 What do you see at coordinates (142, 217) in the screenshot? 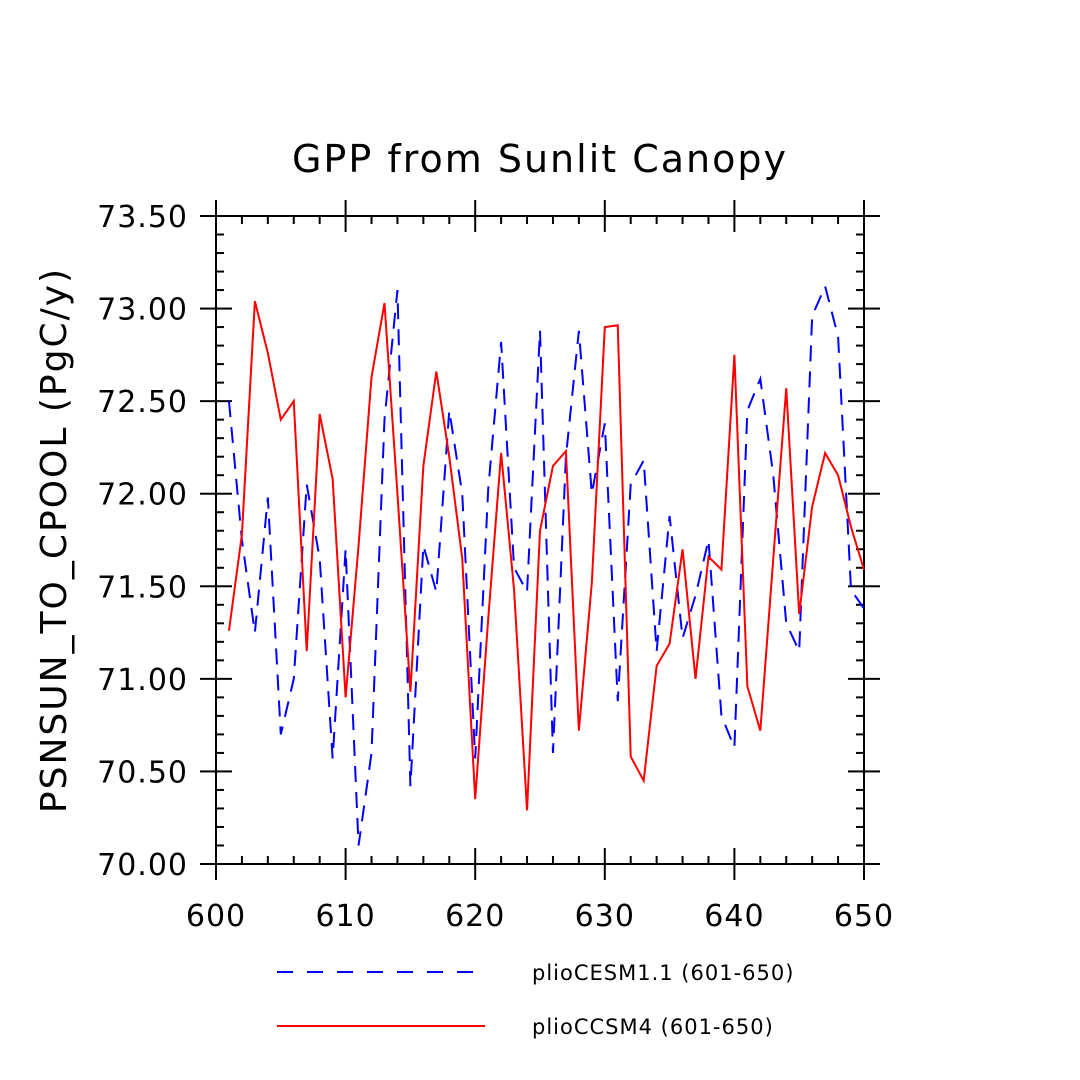
I see `y-tick-label: 73.50` at bounding box center [142, 217].